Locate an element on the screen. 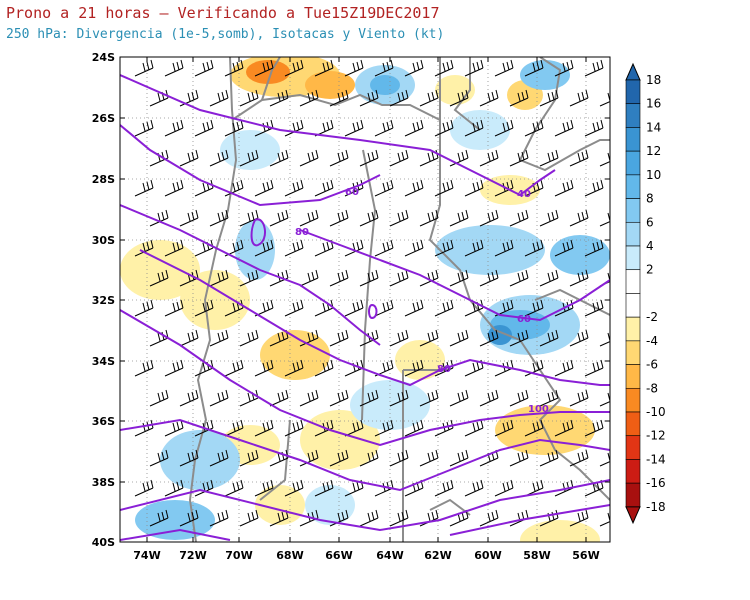 The image size is (750, 600). isotach-label: 80 is located at coordinates (444, 369).